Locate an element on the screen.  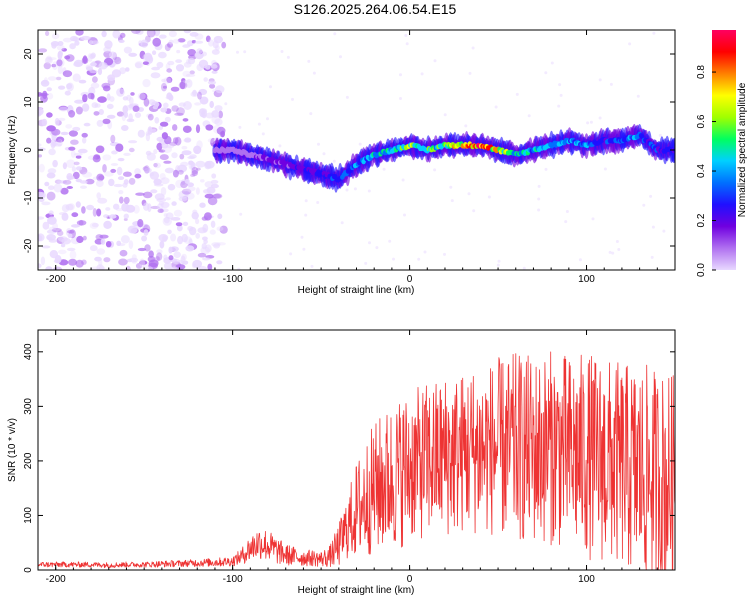
y-tick-label: 300 is located at coordinates (28, 406).